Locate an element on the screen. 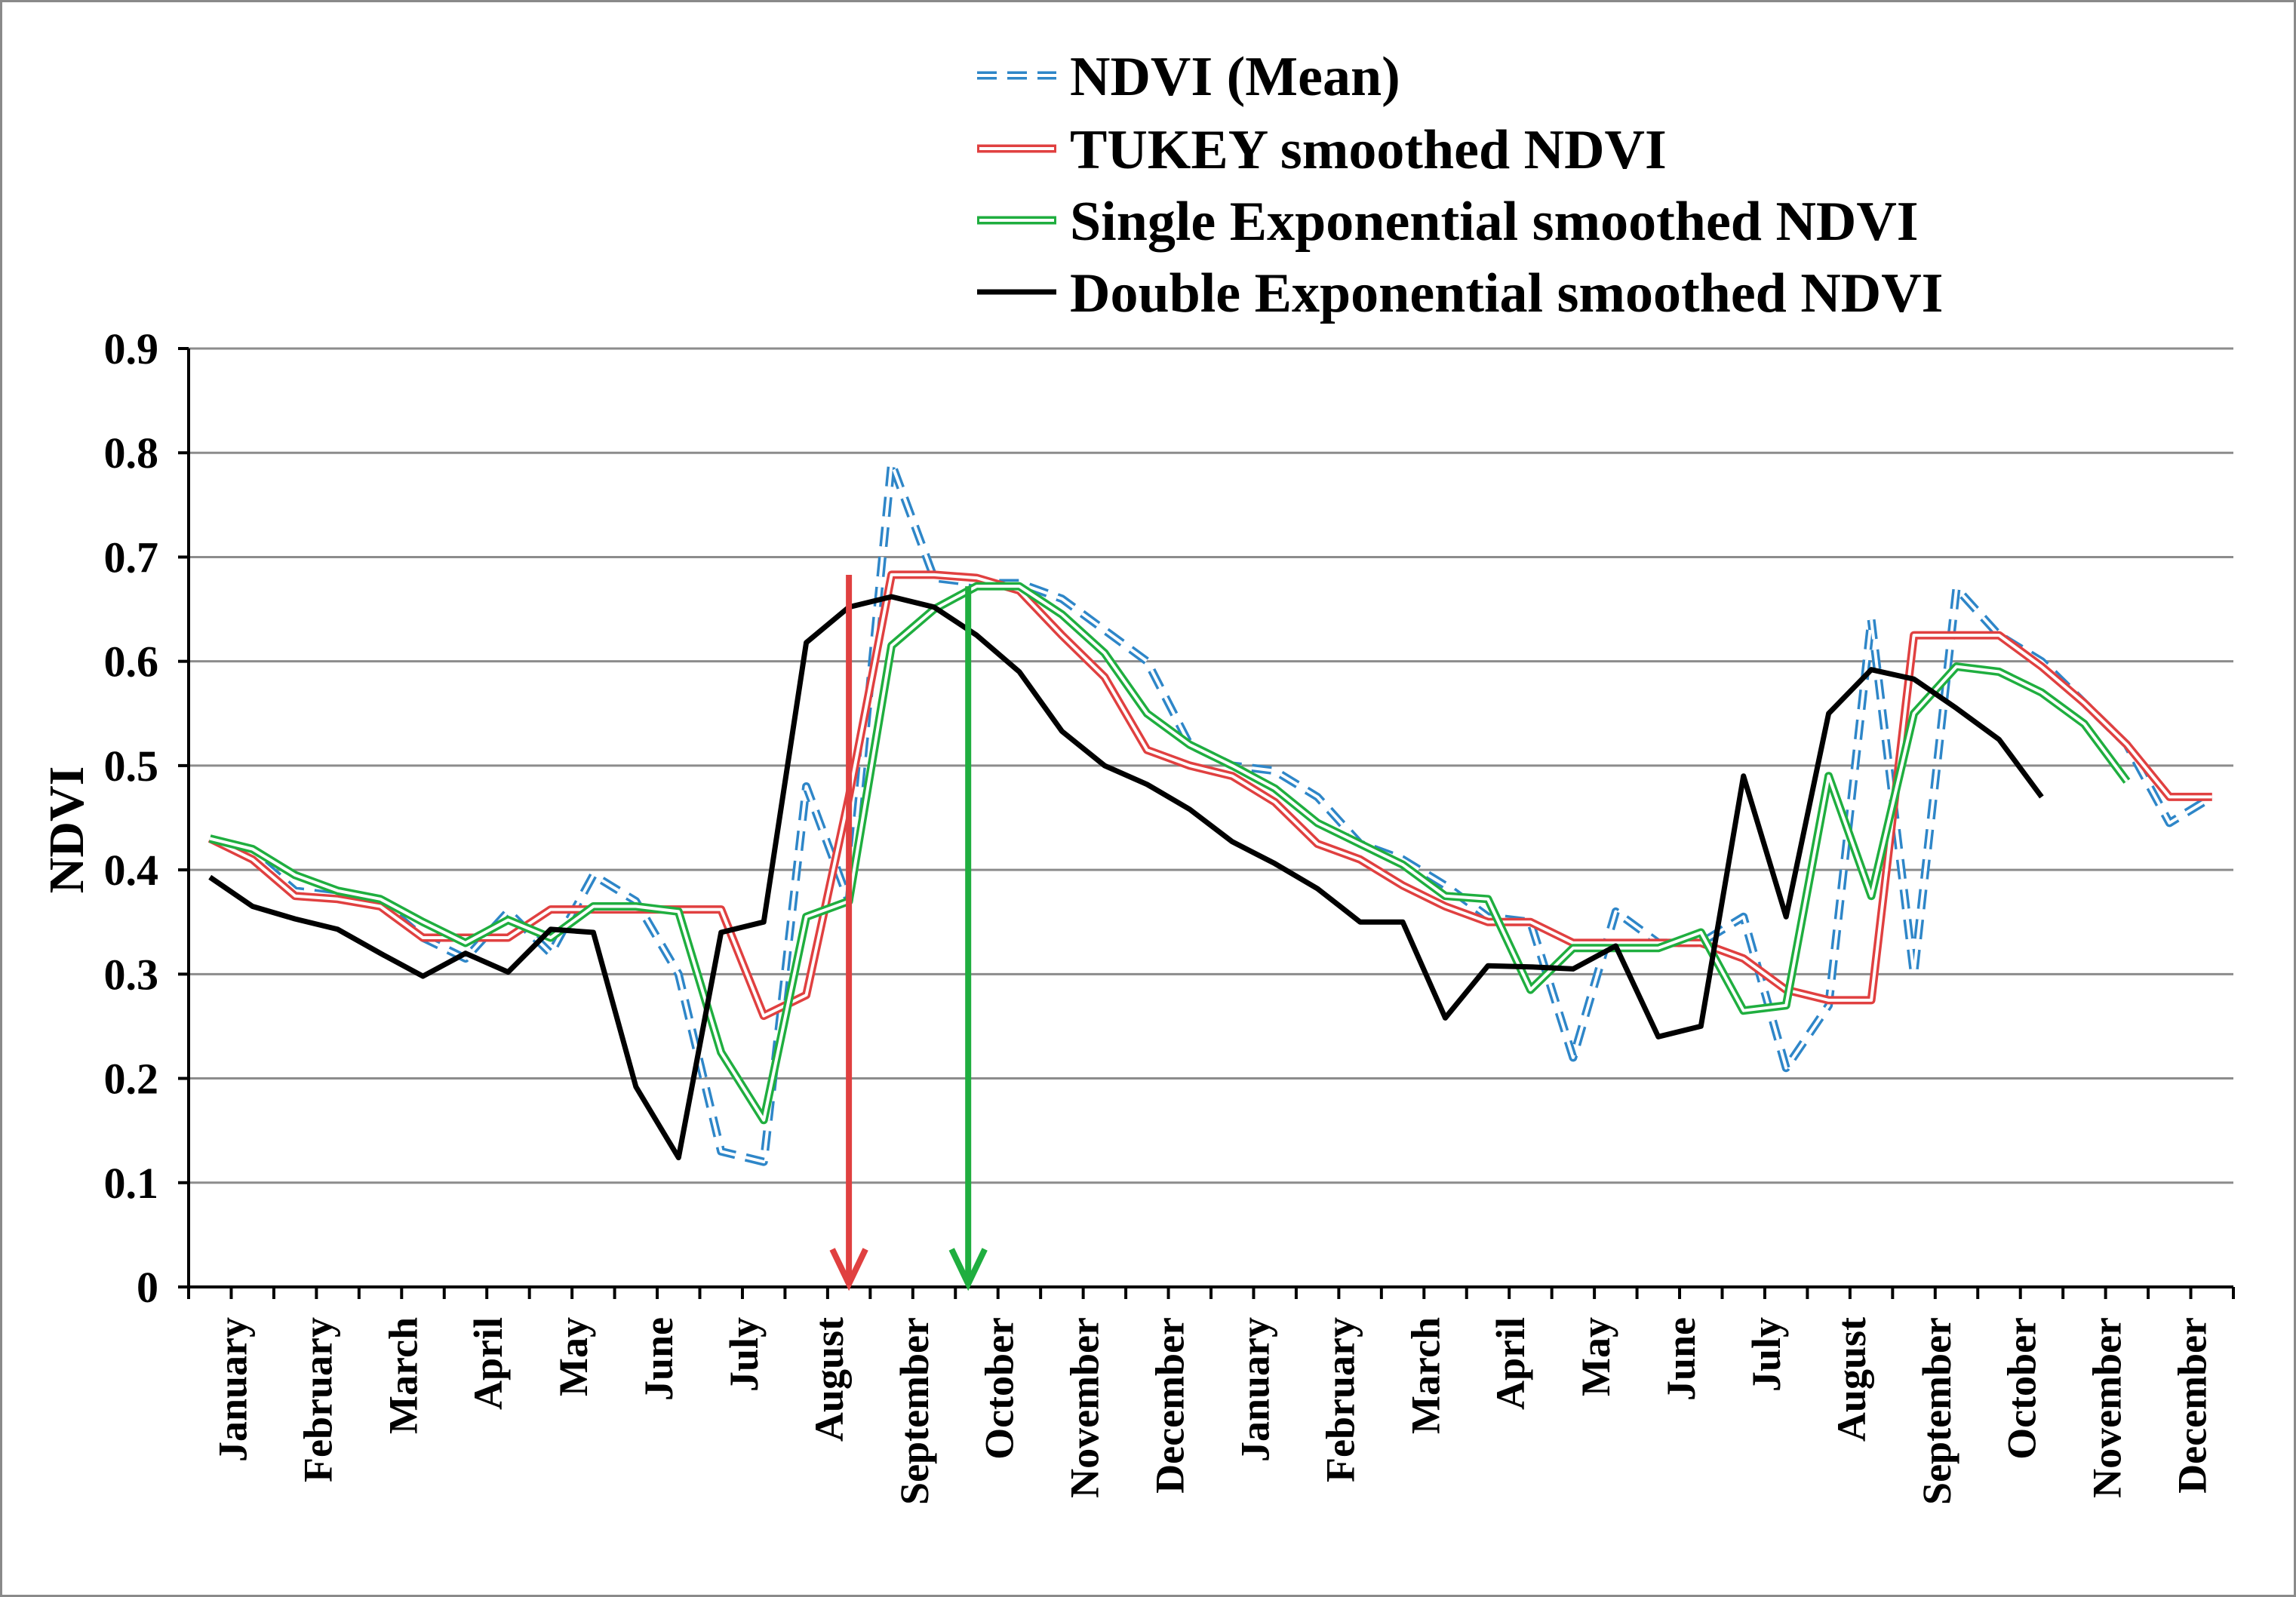 Image resolution: width=2296 pixels, height=1597 pixels. legend-entry-1: NDVI (Mean) is located at coordinates (1188, 77).